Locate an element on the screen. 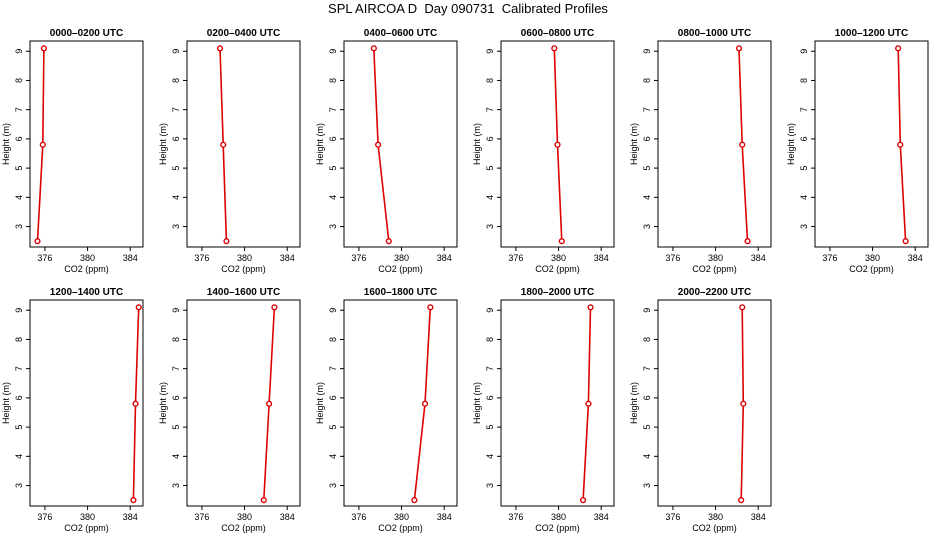  panel-title: 0800–1000 UTC is located at coordinates (714, 33).